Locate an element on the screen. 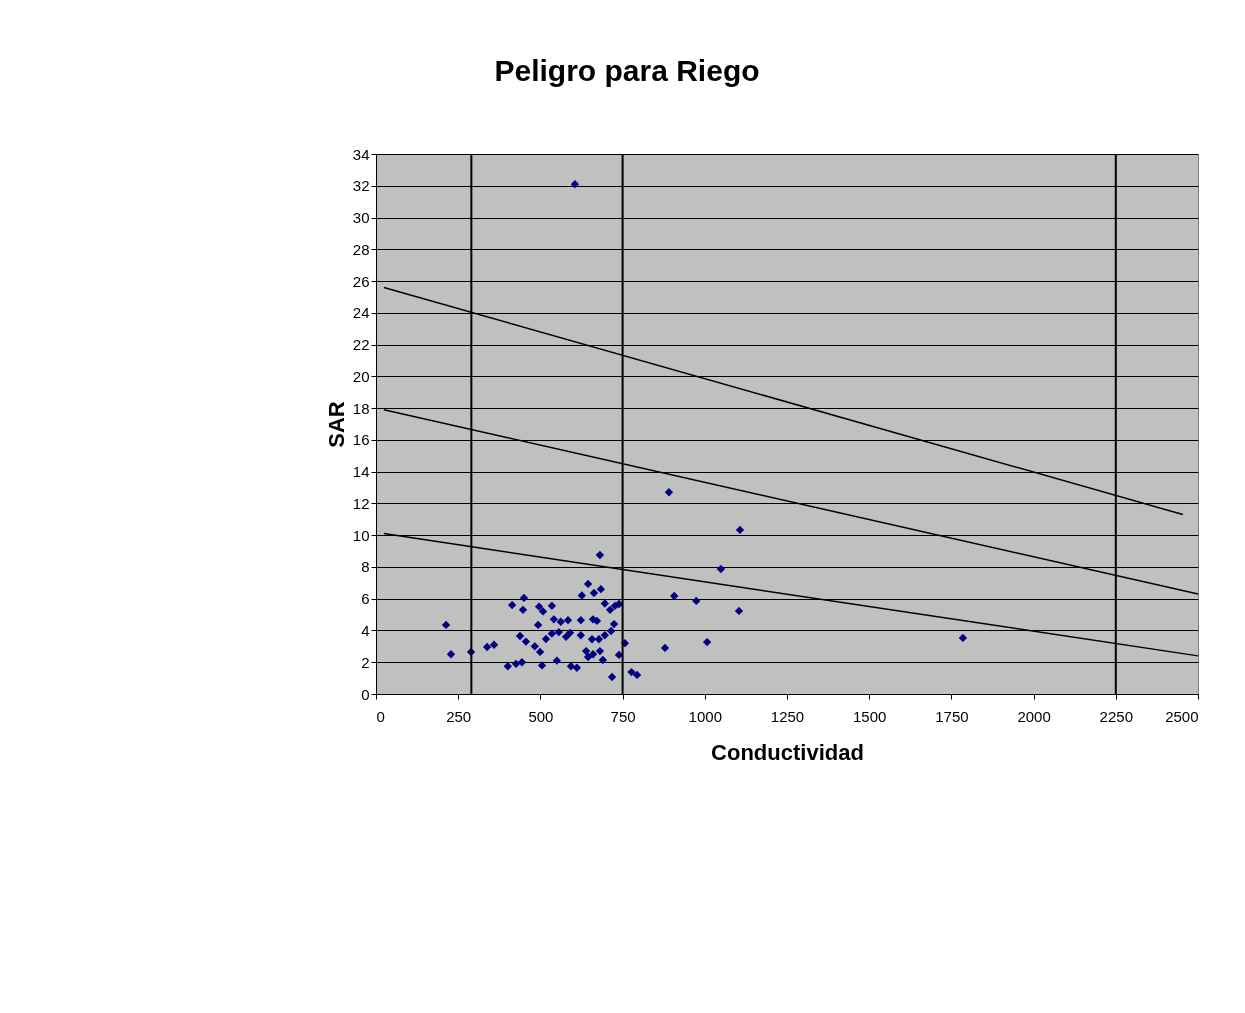 The image size is (1245, 1013). x-axis-title: Conductividad is located at coordinates (787, 752).